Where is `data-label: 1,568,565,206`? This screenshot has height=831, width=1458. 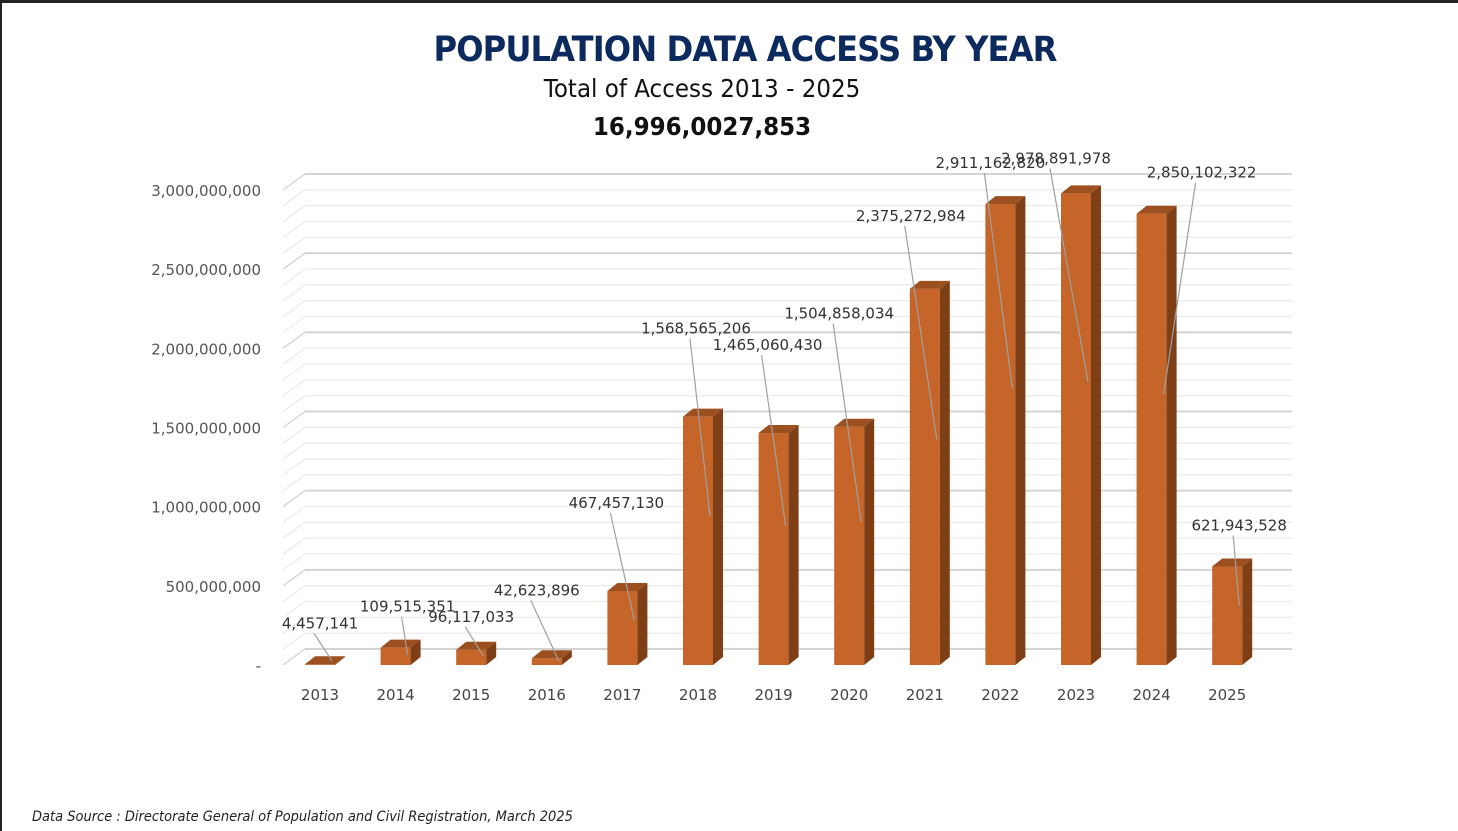 data-label: 1,568,565,206 is located at coordinates (696, 329).